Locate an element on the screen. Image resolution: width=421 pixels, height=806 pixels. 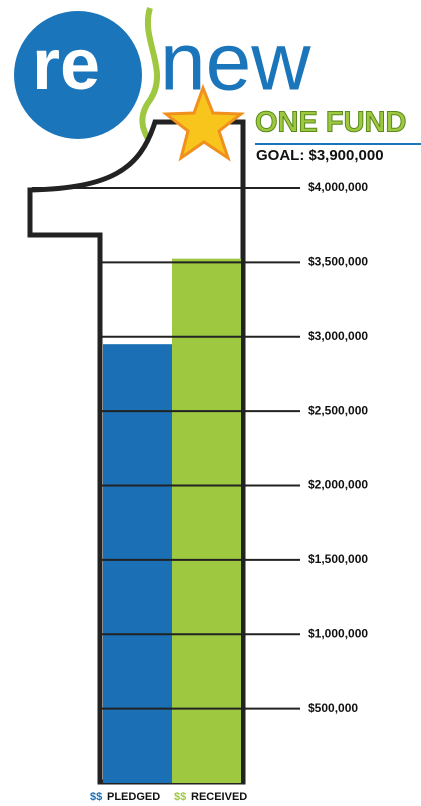
goal-label: GOAL: $3,900,000 is located at coordinates (320, 155).